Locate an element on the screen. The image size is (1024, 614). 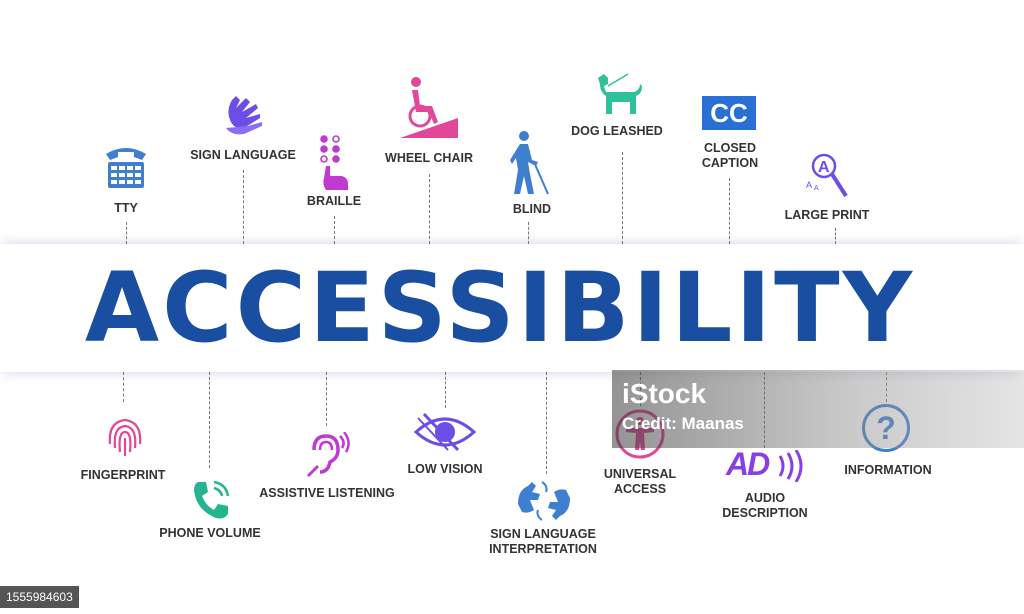
label-information: INFORMATION is located at coordinates (888, 470).